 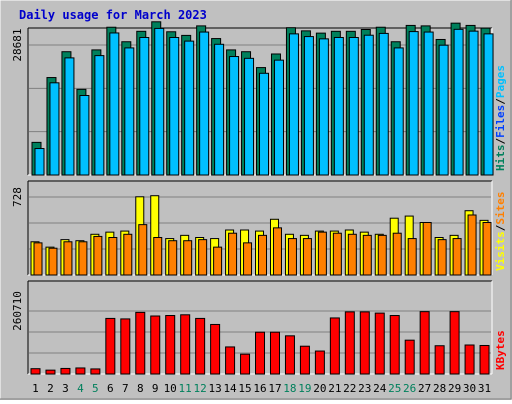 I want to click on x-tick-label: 21, so click(x=334, y=388).